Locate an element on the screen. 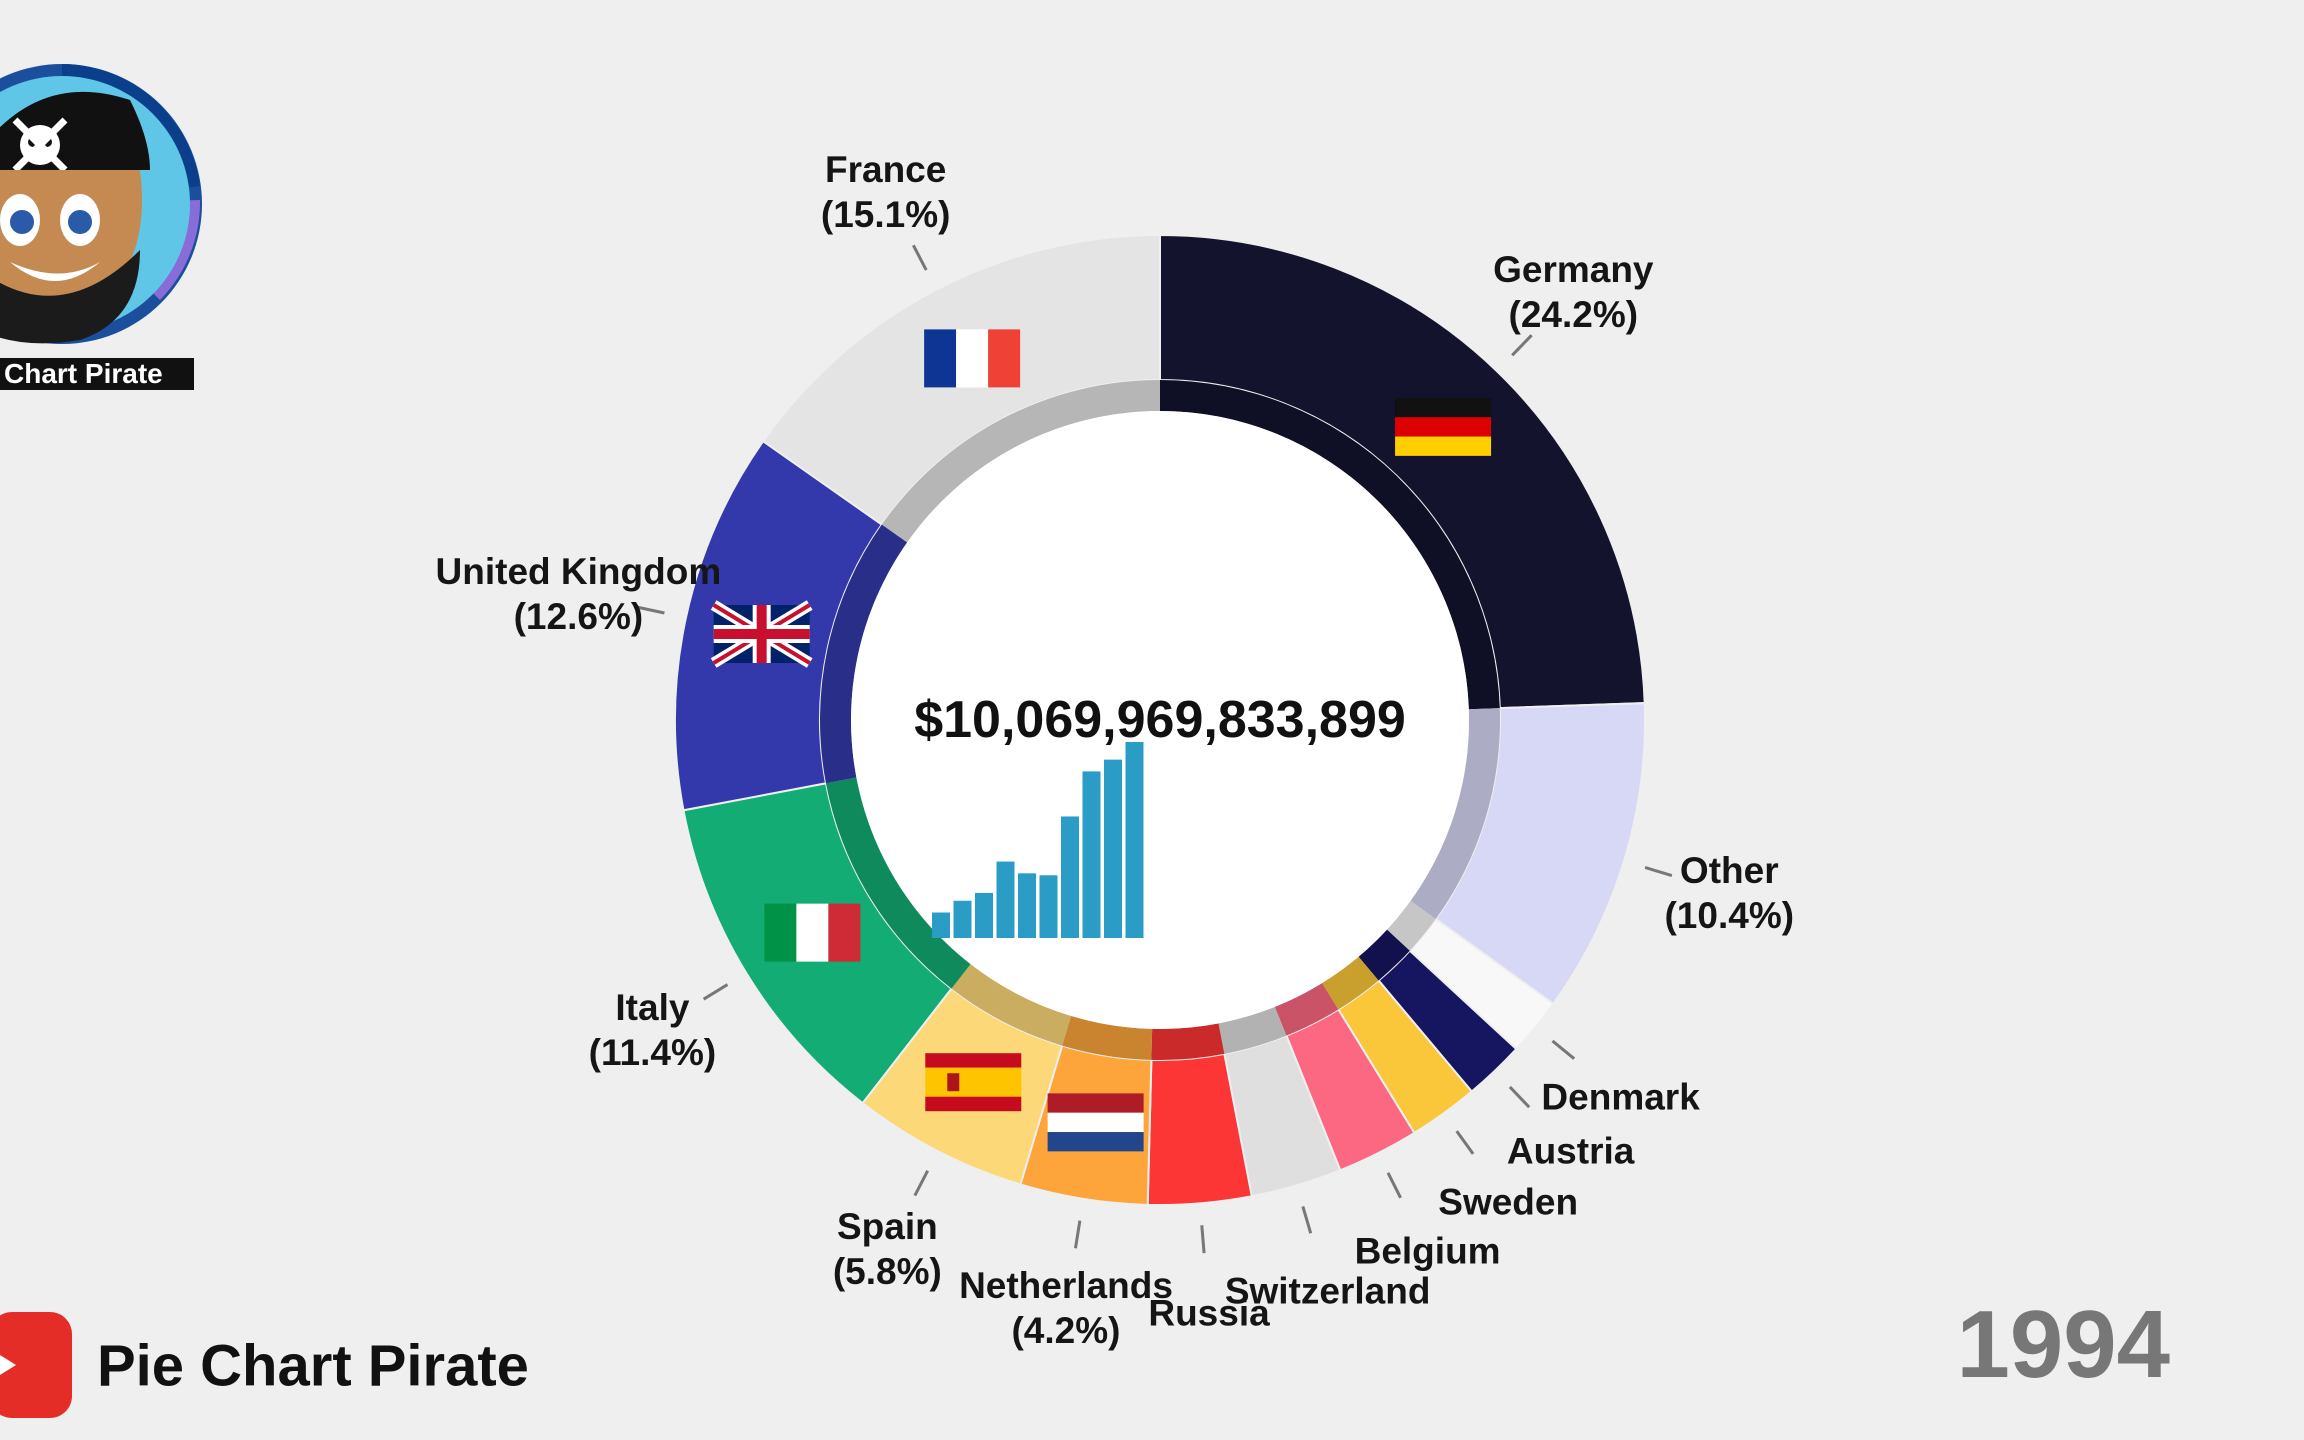 The image size is (2304, 1440). leader-line-germany is located at coordinates (1522, 345).